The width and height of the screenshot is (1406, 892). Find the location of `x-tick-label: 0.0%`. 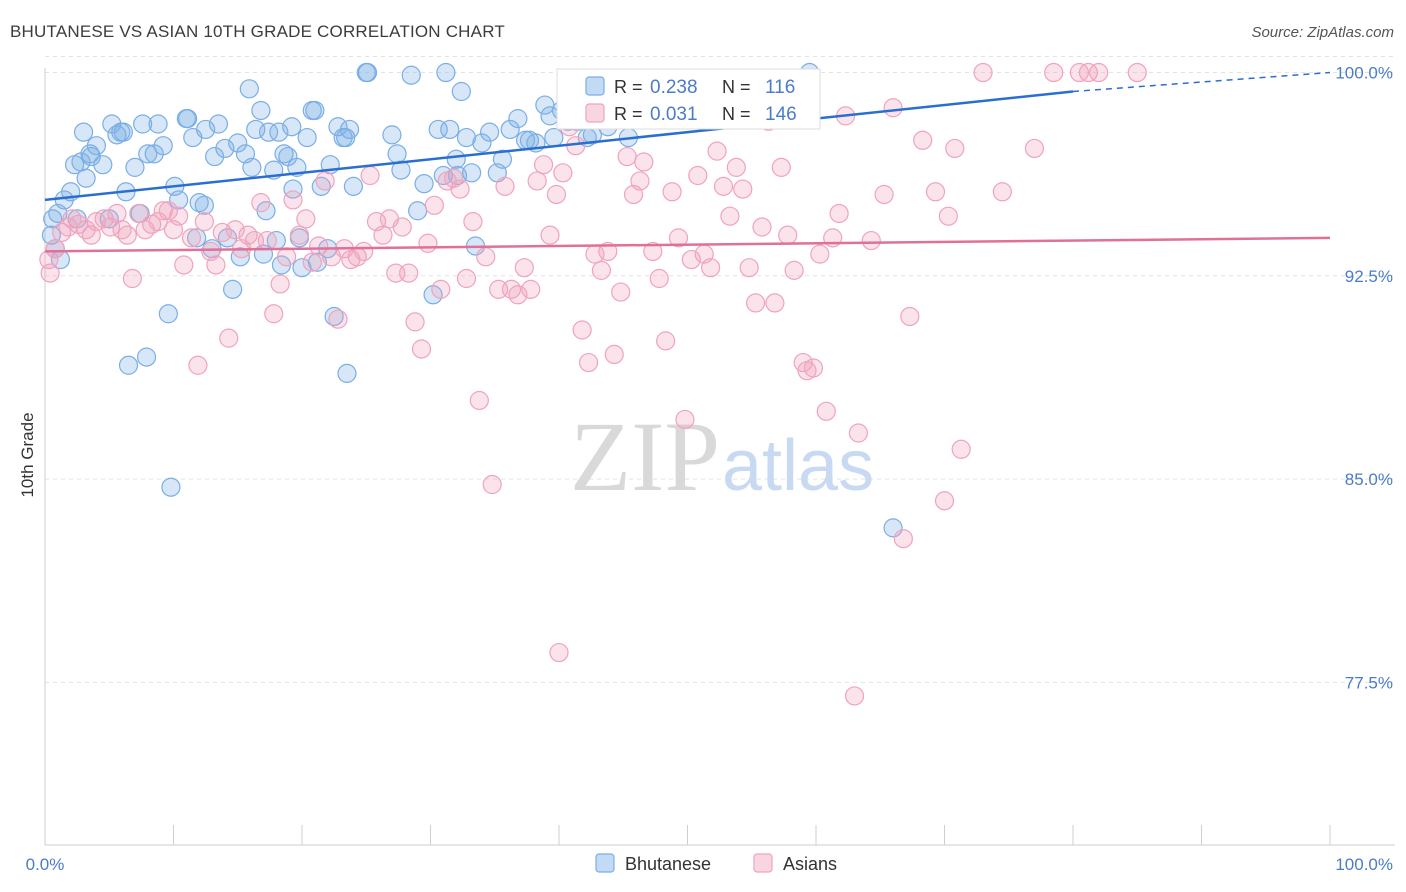

x-tick-label: 0.0% is located at coordinates (45, 864).